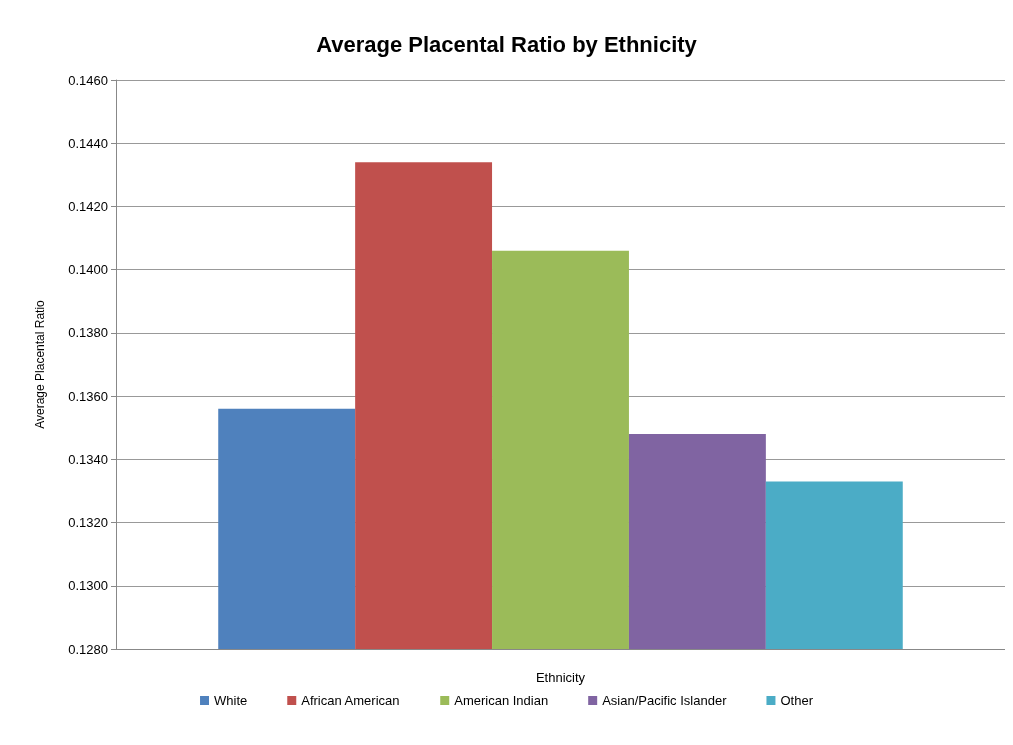 The height and width of the screenshot is (745, 1013). Describe the element at coordinates (231, 700) in the screenshot. I see `legend-label: White` at that location.